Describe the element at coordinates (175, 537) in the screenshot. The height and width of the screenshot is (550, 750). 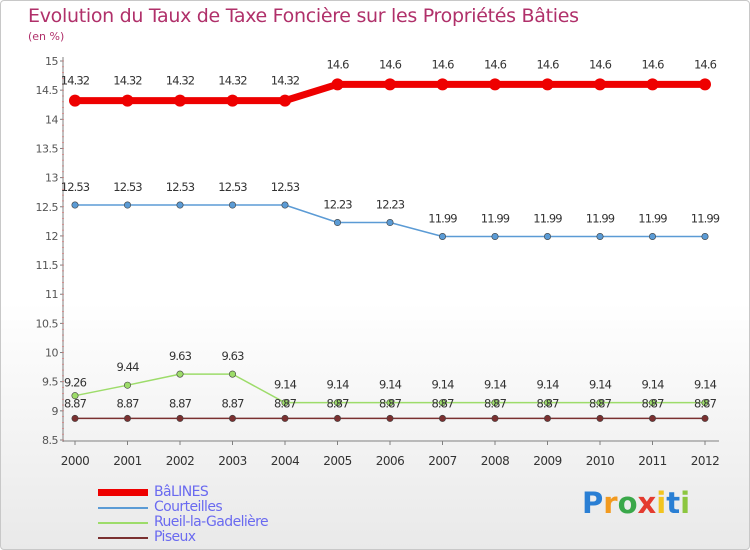
I see `legend-label: Piseux` at that location.